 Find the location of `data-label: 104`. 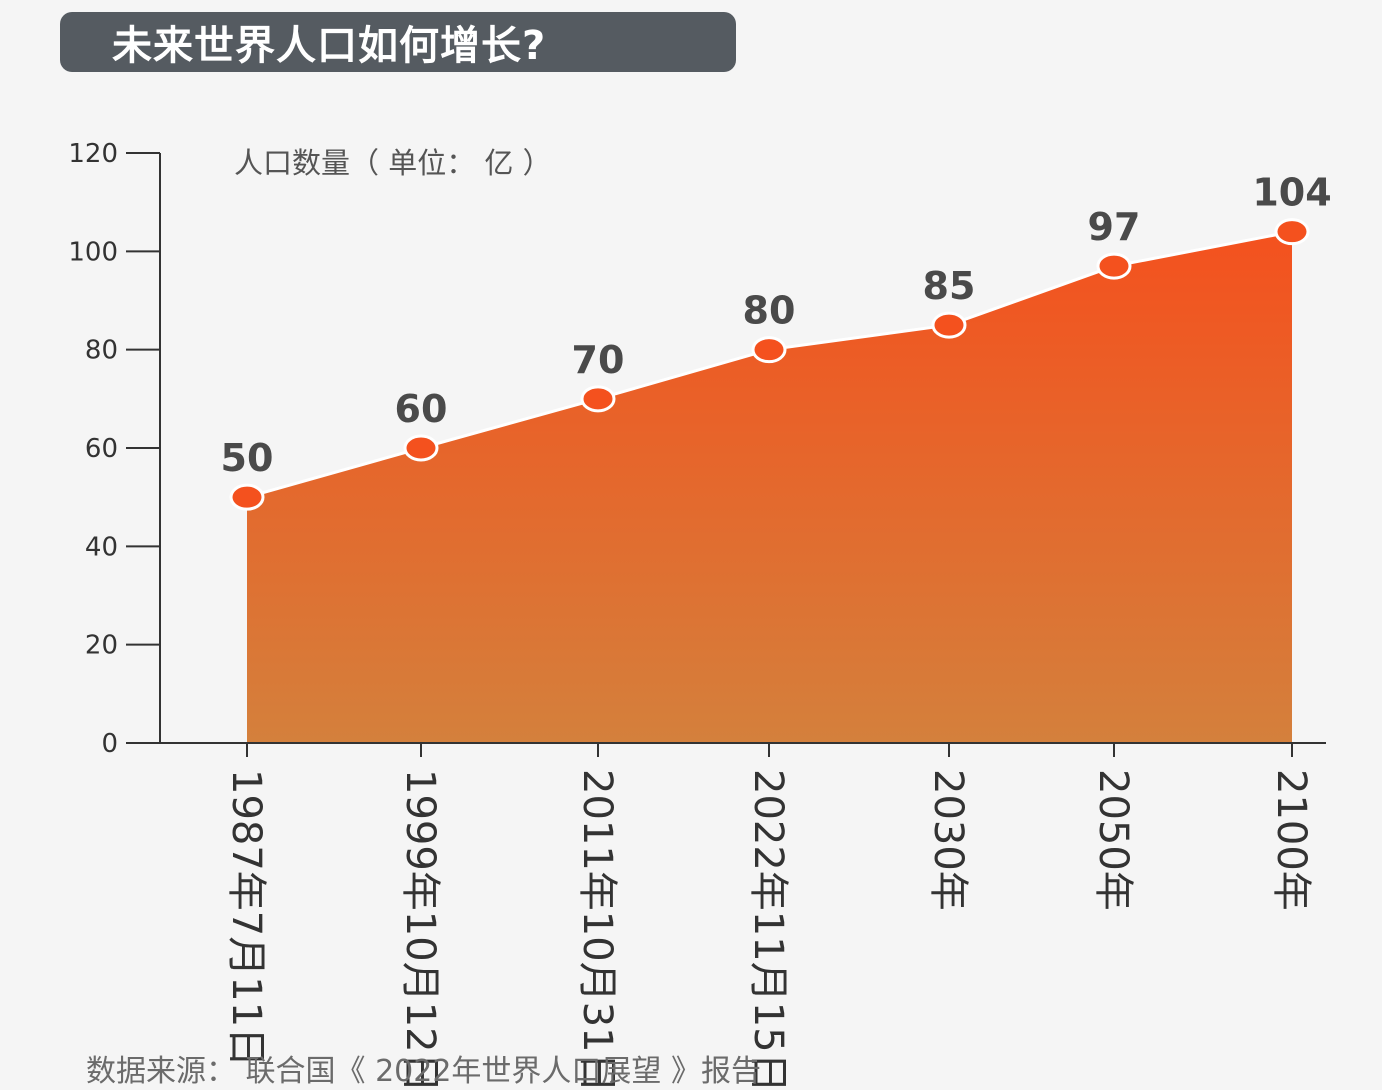

data-label: 104 is located at coordinates (1291, 193).